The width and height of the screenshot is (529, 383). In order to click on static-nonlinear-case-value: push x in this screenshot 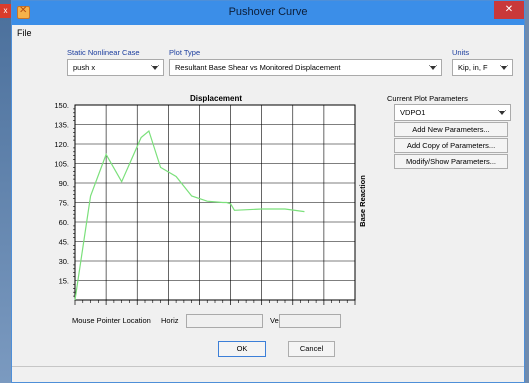, I will do `click(84, 67)`.